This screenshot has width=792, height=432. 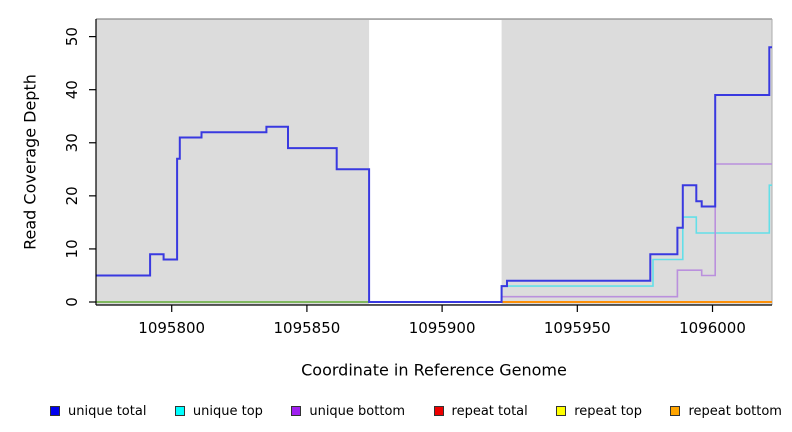 What do you see at coordinates (72, 142) in the screenshot?
I see `y-tick-label: 30` at bounding box center [72, 142].